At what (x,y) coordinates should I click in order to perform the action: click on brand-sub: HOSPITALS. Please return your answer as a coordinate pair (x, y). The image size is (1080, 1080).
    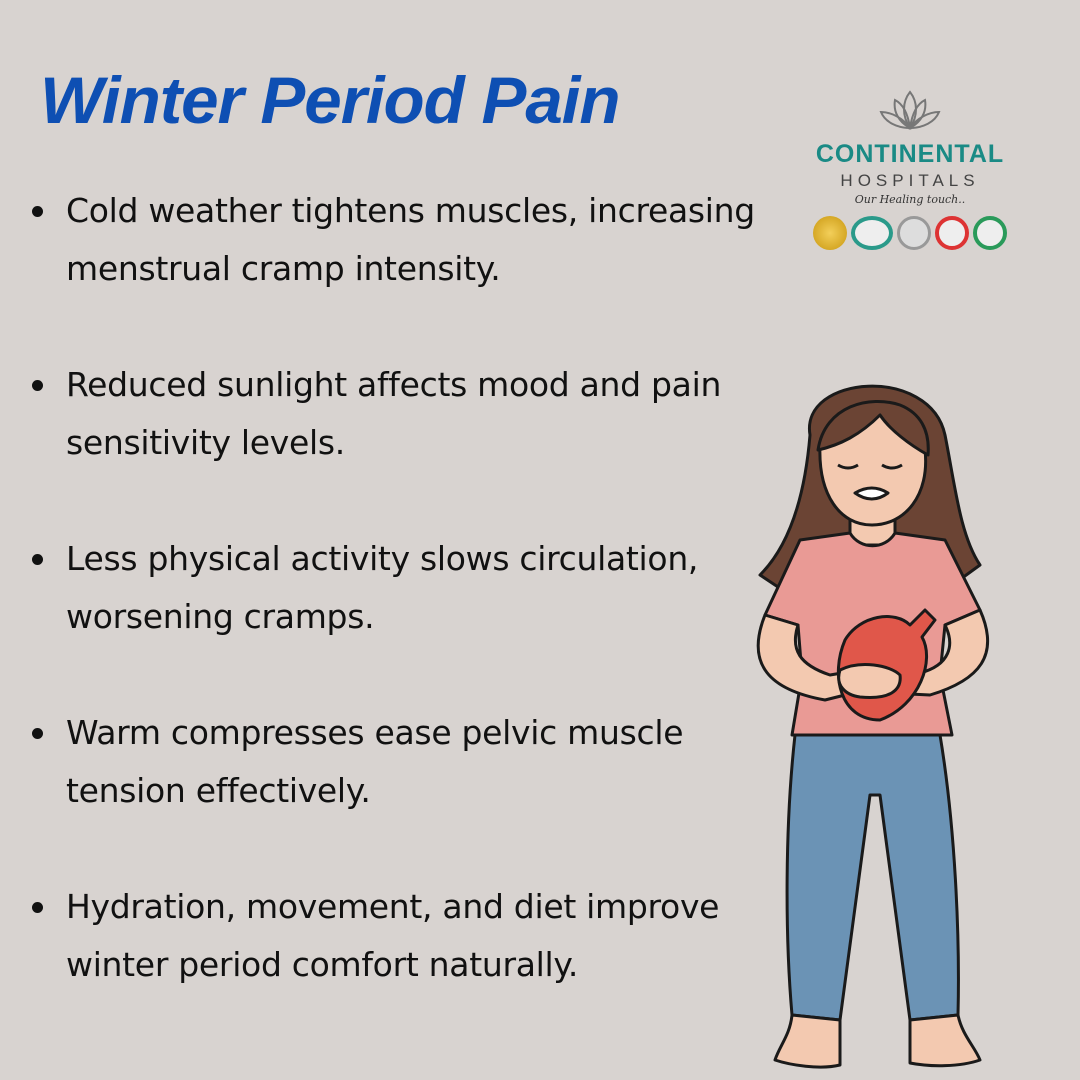
    Looking at the image, I should click on (910, 180).